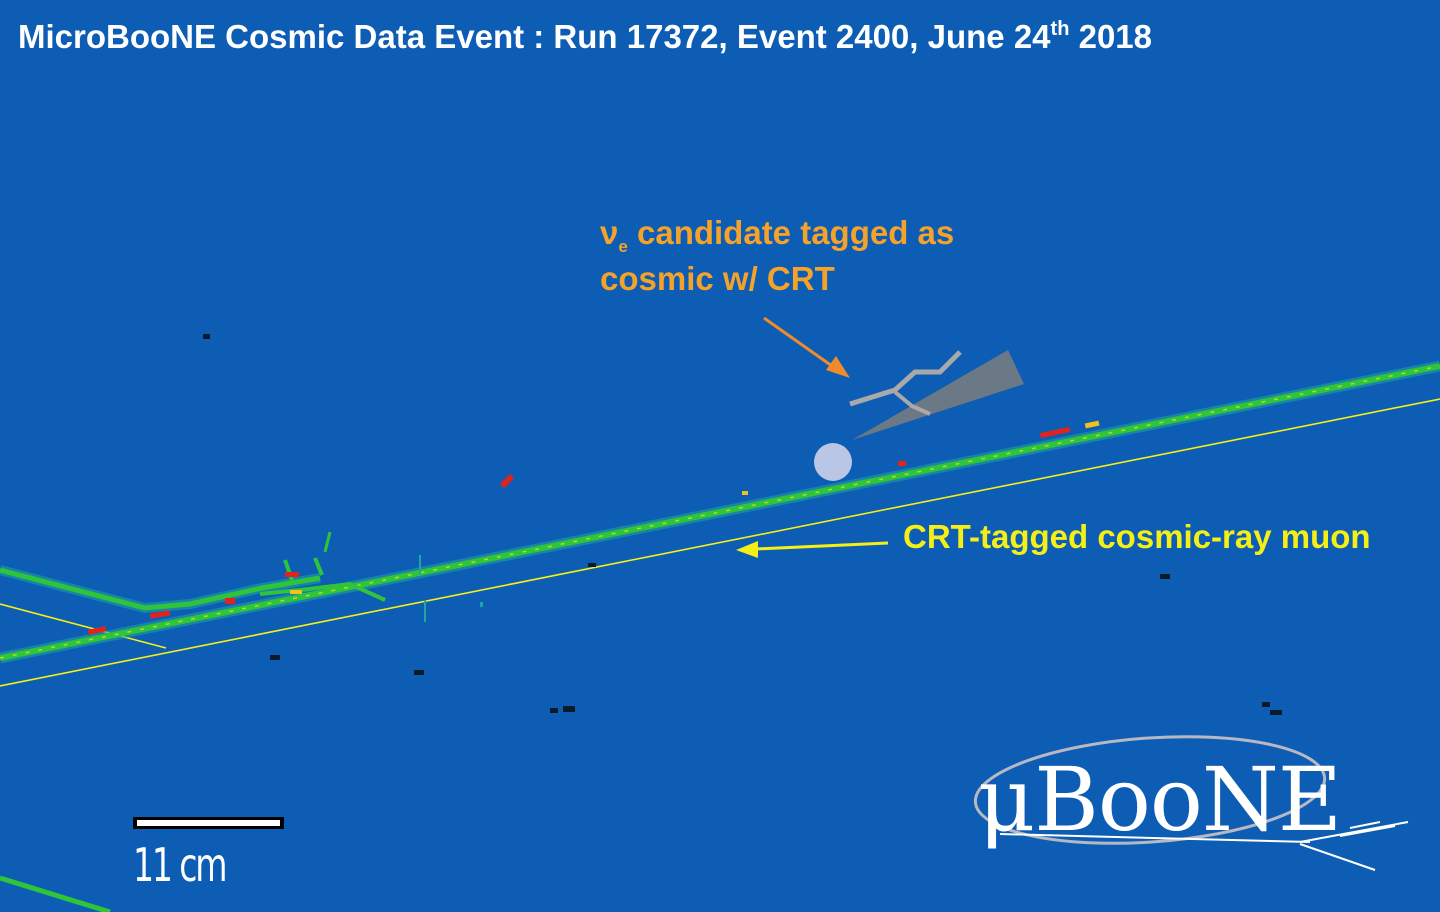  I want to click on neutrino-arrow-icon, so click(1354, 832).